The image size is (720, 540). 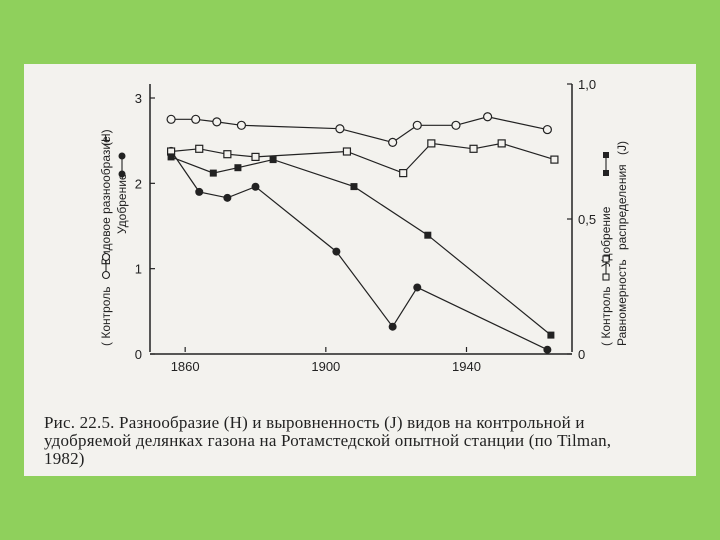 I want to click on caption-line-3: 1982), so click(x=64, y=458).